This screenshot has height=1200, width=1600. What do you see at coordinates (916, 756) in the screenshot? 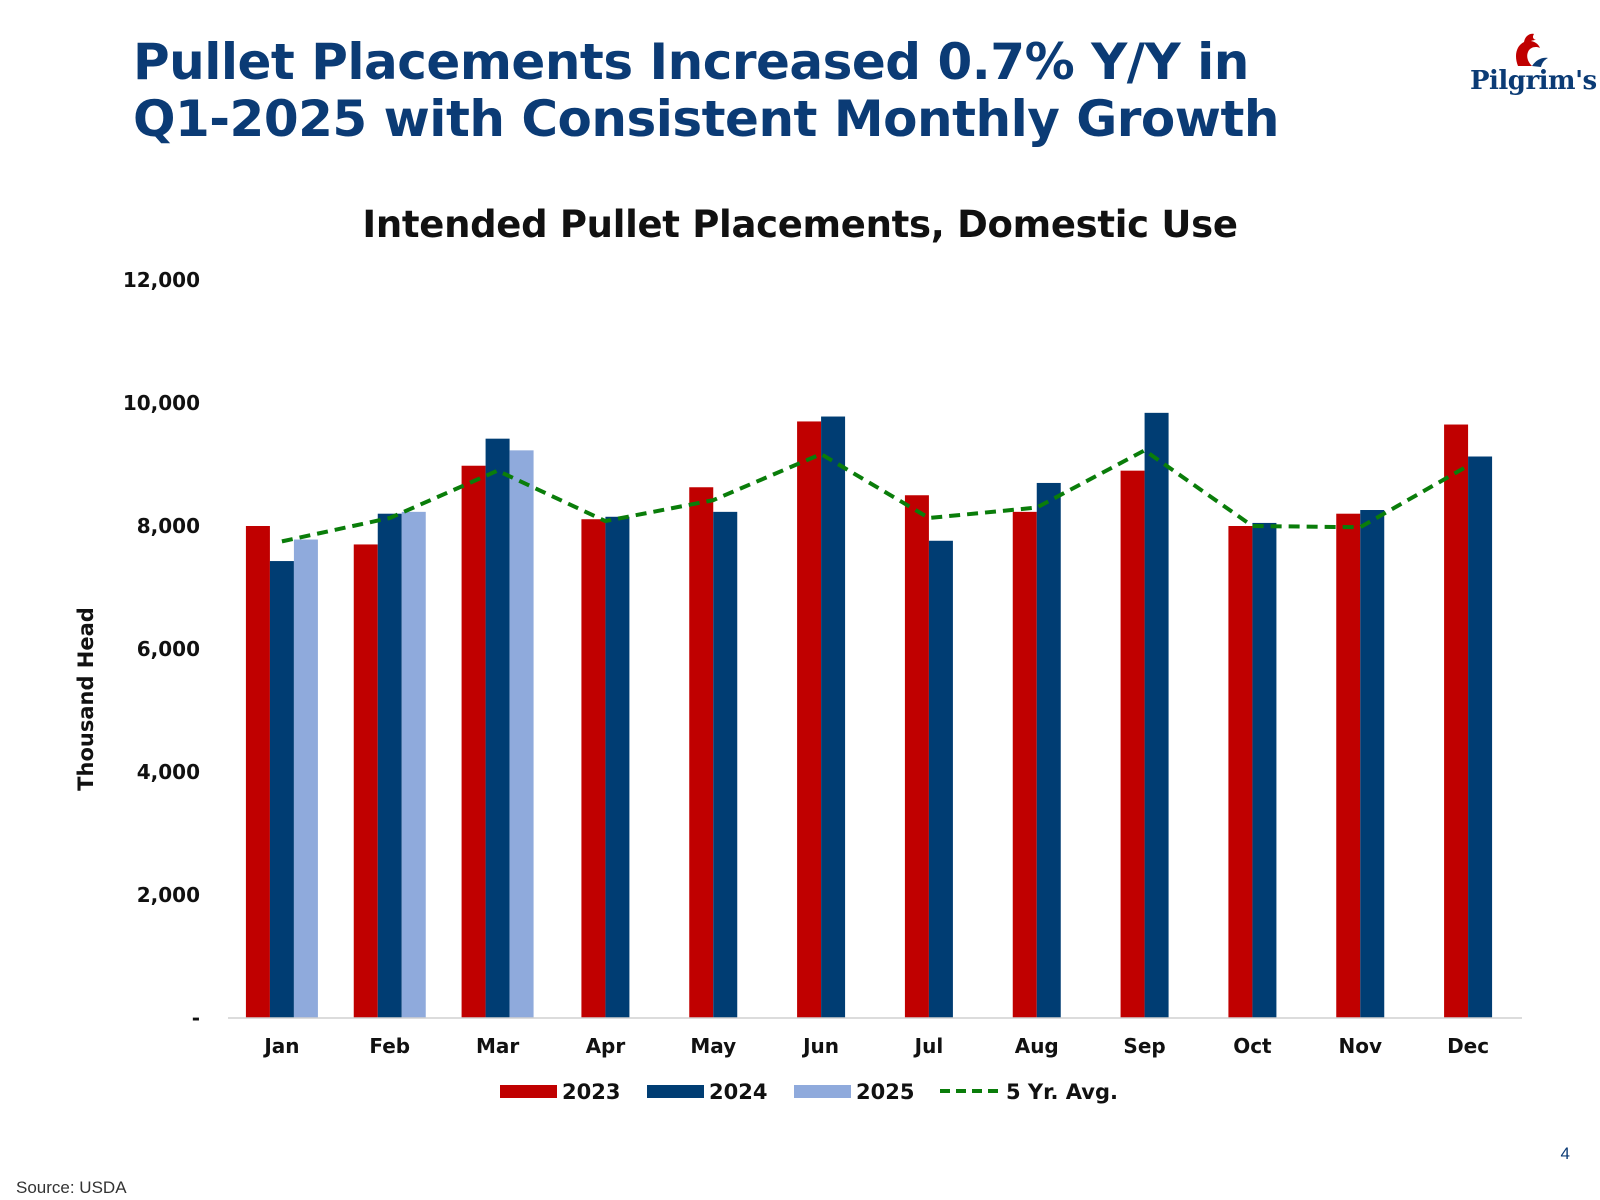
I see `bar-2023-jul` at bounding box center [916, 756].